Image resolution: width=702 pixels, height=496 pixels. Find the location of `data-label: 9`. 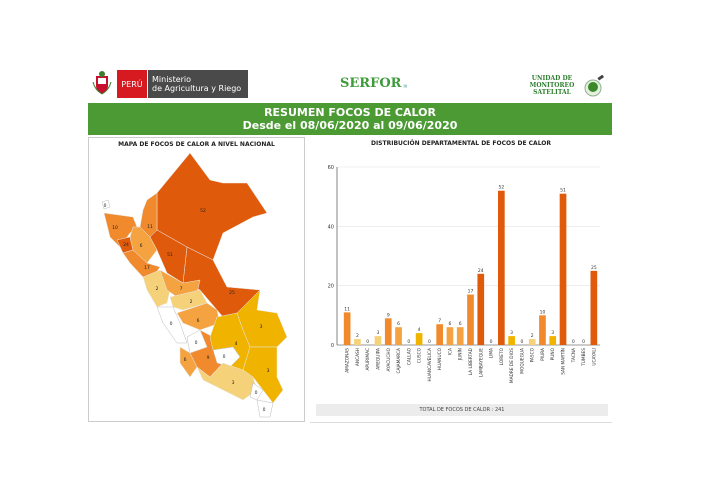

data-label: 9 is located at coordinates (388, 315).